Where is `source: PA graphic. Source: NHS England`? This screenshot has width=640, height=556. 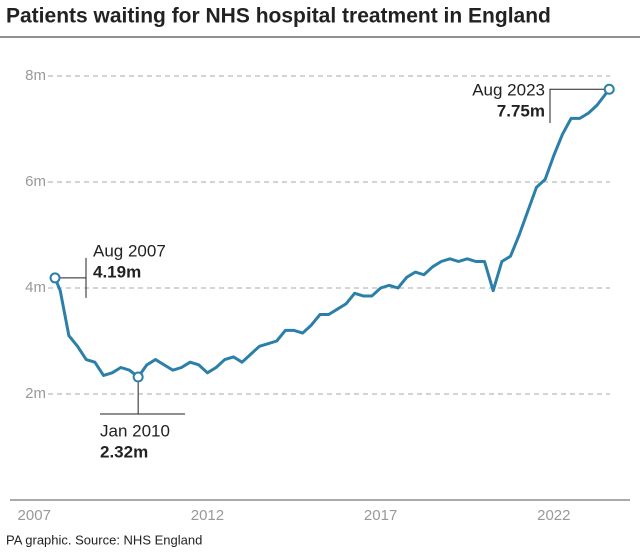
source: PA graphic. Source: NHS England is located at coordinates (104, 539).